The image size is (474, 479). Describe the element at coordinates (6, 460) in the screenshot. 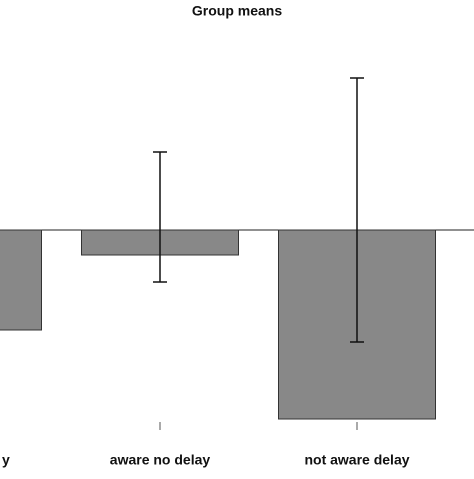

I see `x-tick-label: y` at that location.